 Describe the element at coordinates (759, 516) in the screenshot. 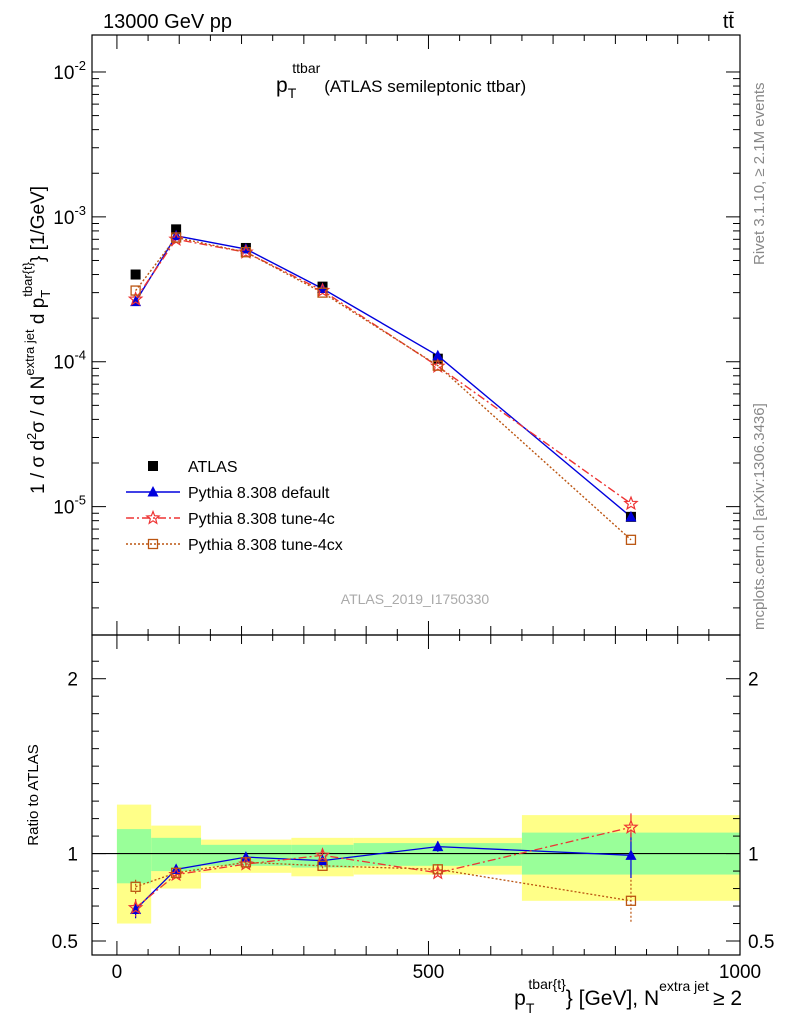

I see `mcplots-credit-label: mcplots.cern.ch [arXiv:1306.3436]` at that location.